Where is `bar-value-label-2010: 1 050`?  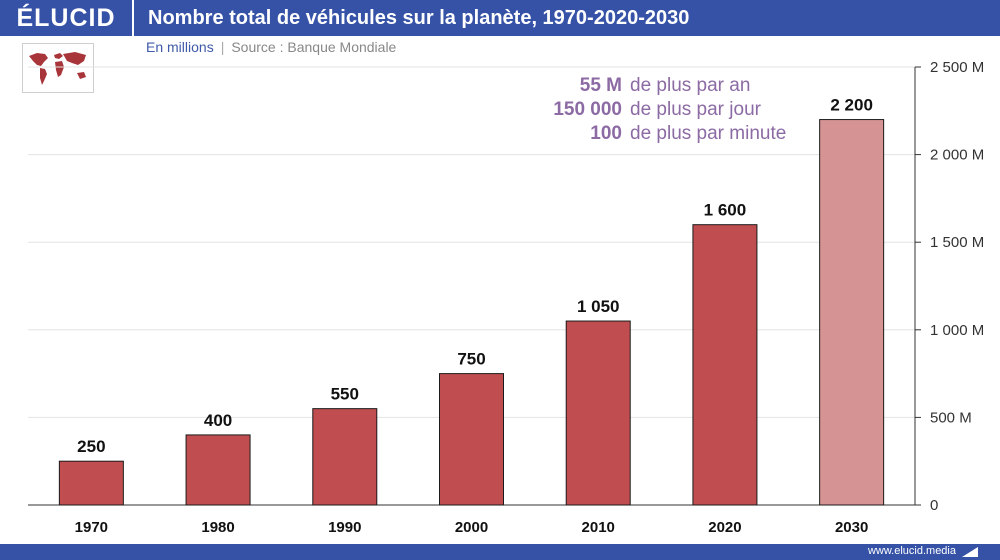 bar-value-label-2010: 1 050 is located at coordinates (598, 306).